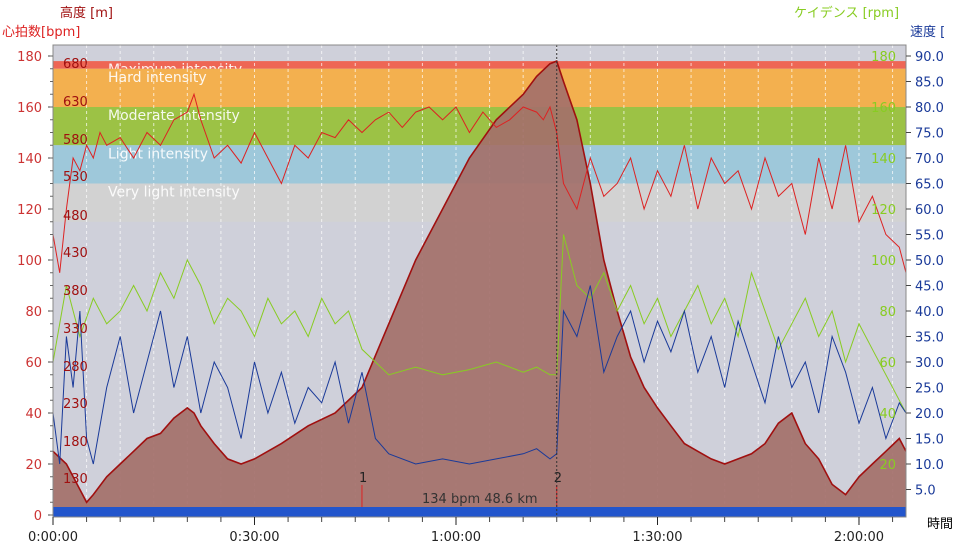  What do you see at coordinates (929, 261) in the screenshot?
I see `speed-tick-label: 50.0` at bounding box center [929, 261].